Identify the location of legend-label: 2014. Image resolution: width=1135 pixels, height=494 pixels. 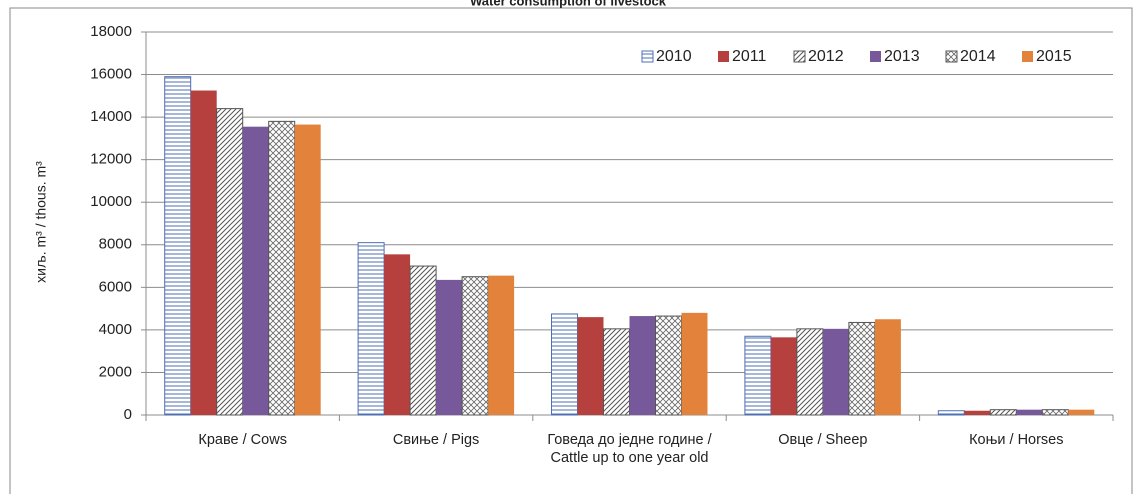
(978, 56).